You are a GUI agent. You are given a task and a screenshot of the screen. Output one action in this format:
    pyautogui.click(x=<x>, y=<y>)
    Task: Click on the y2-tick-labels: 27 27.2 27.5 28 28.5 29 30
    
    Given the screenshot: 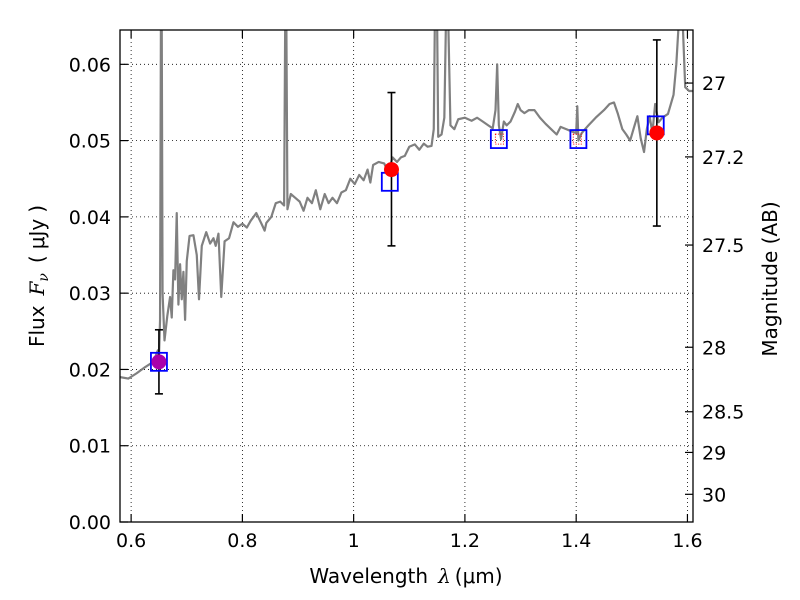 What is the action you would take?
    pyautogui.click(x=723, y=289)
    